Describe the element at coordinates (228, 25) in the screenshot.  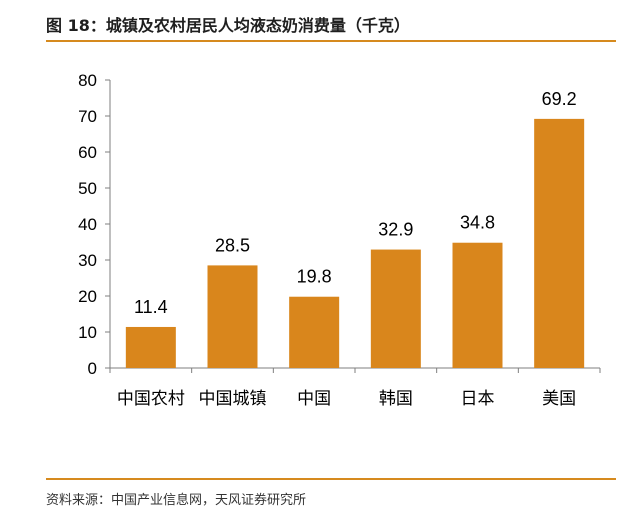
I see `chart-title: 图 18：城镇及农村居民人均液态奶消费量（千克）` at that location.